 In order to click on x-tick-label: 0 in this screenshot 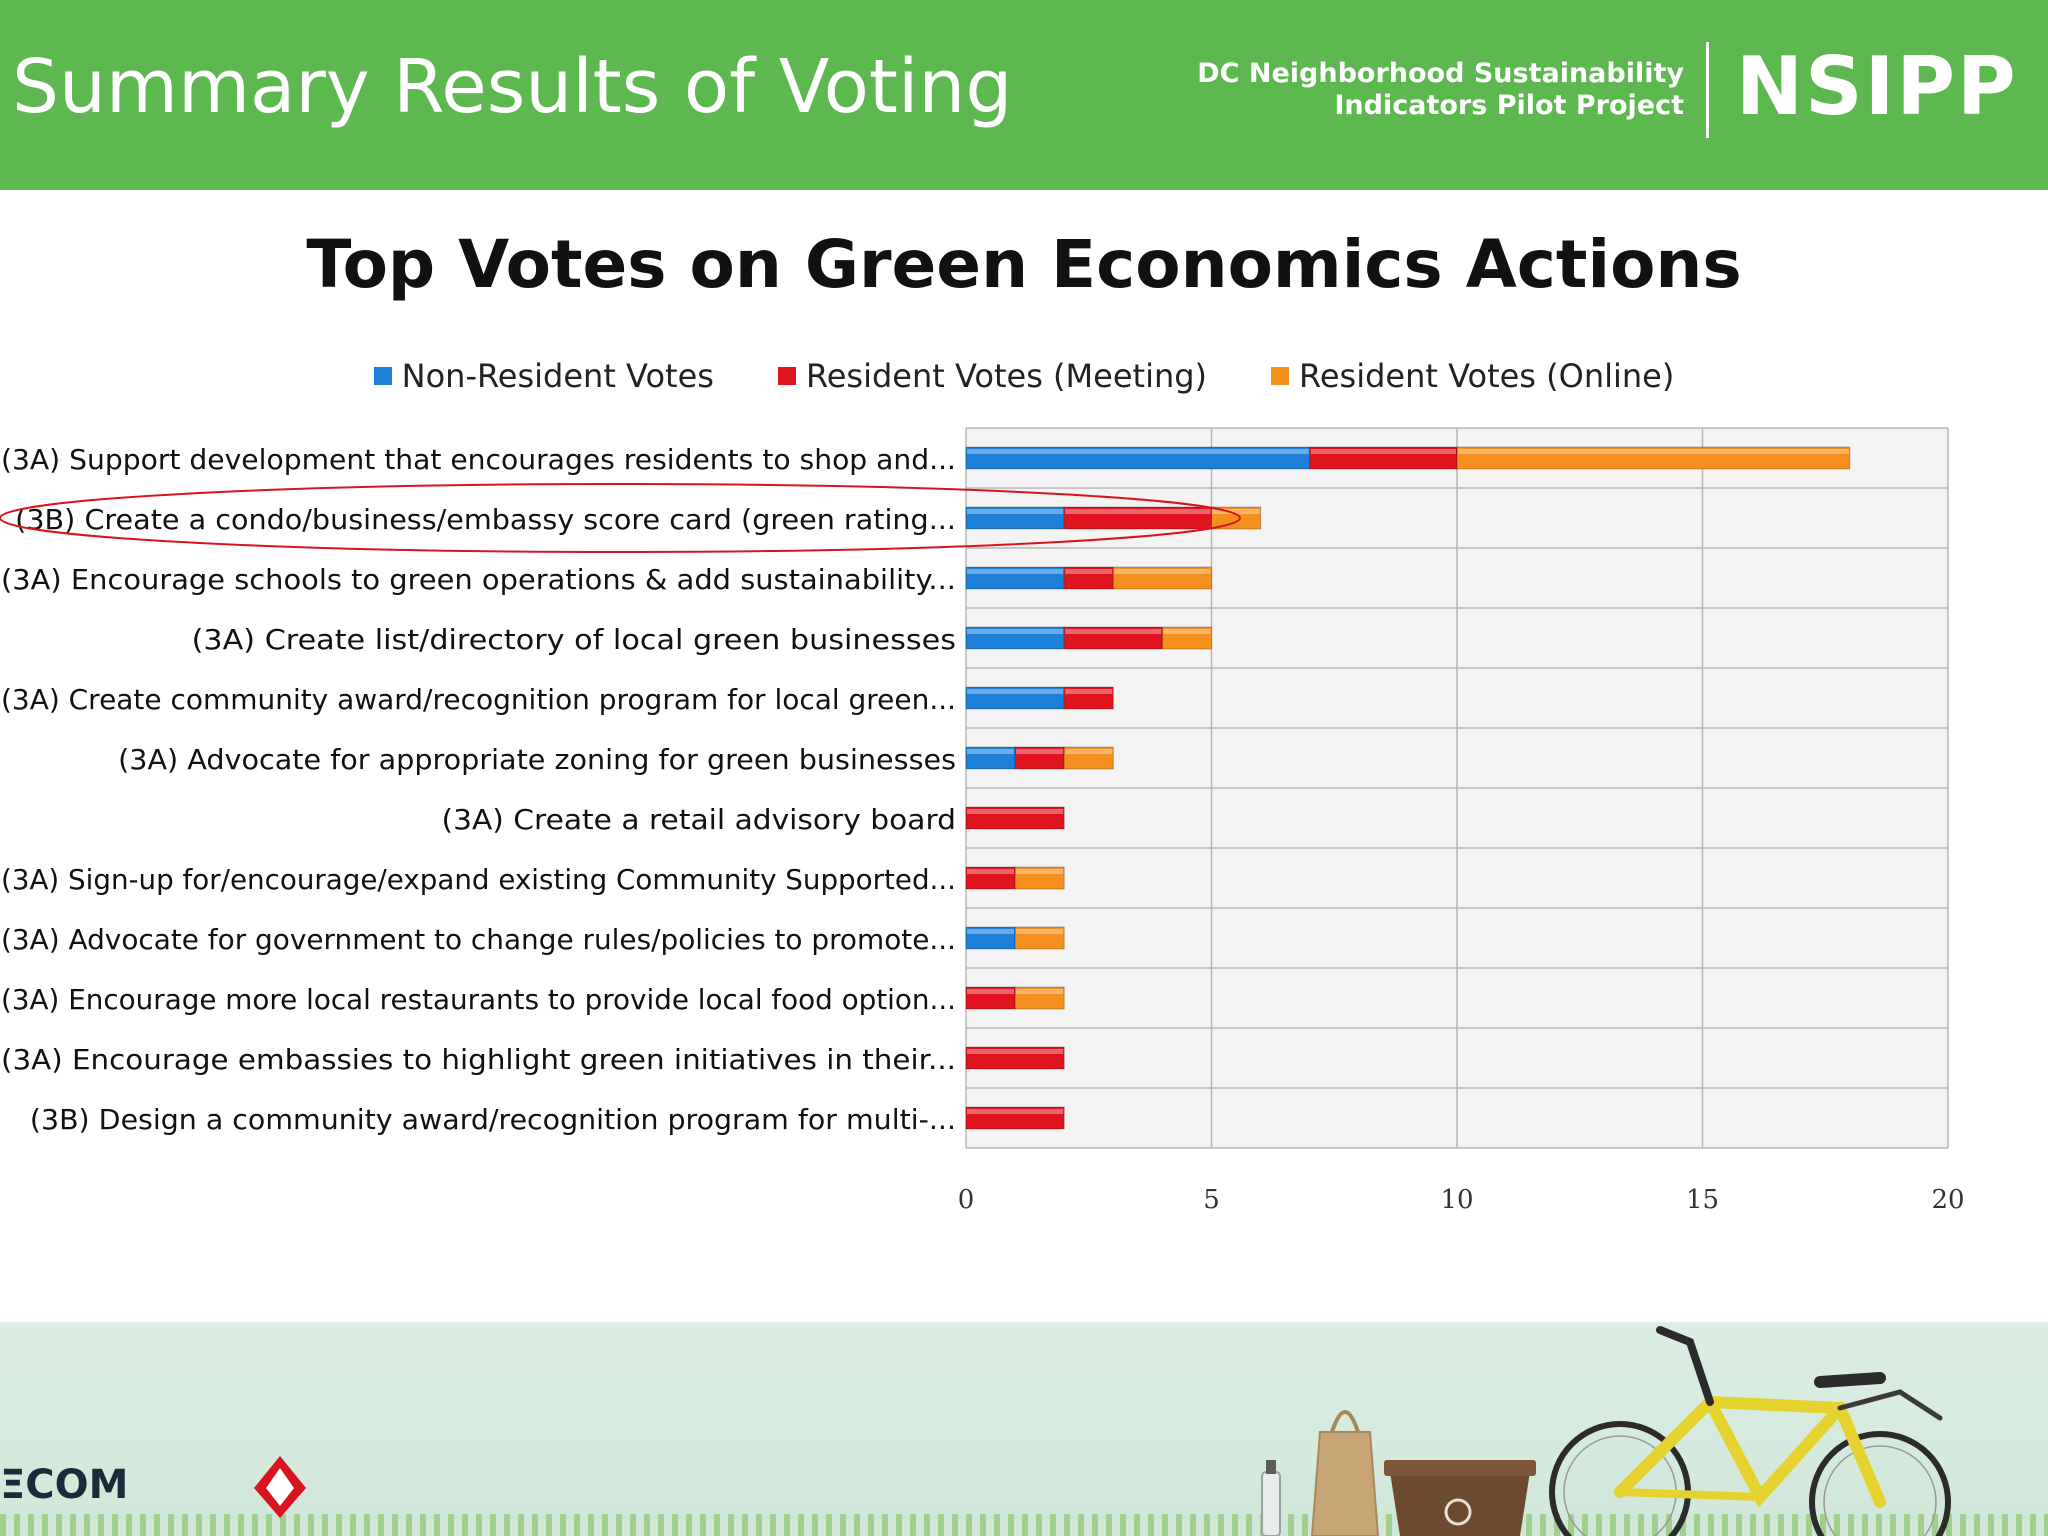, I will do `click(966, 1200)`.